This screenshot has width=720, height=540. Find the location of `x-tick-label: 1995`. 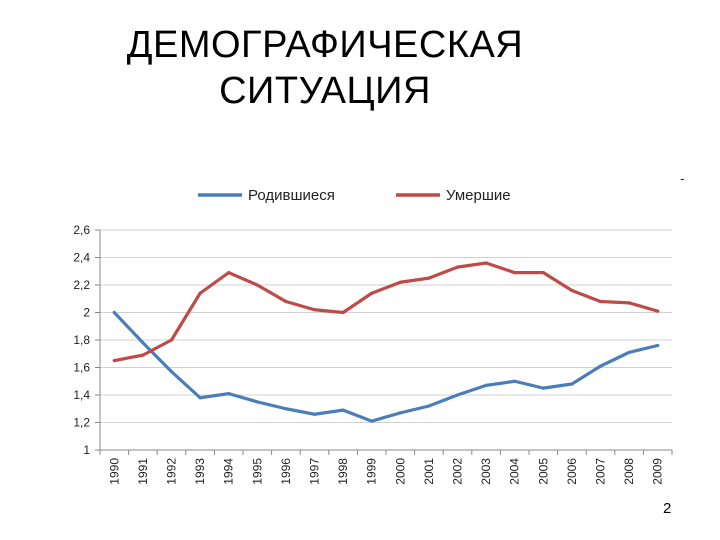

x-tick-label: 1995 is located at coordinates (257, 471).